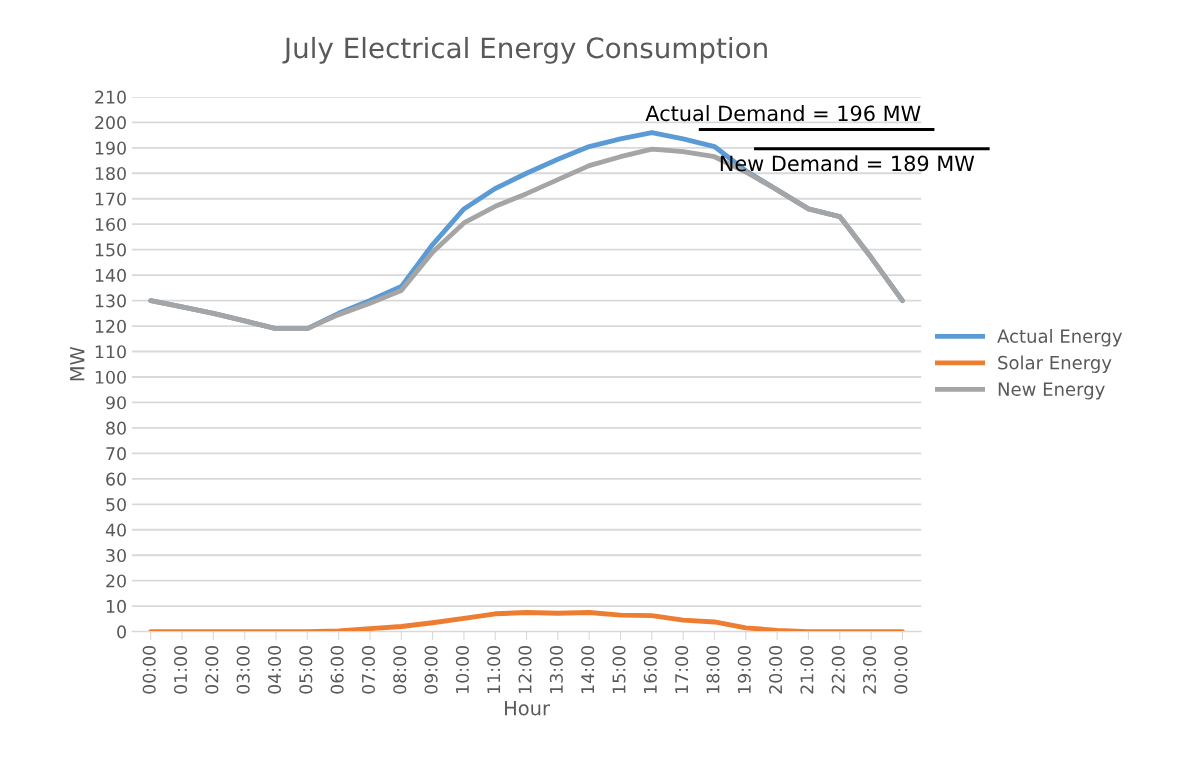 The height and width of the screenshot is (775, 1178). I want to click on y-tick-label: 130, so click(110, 301).